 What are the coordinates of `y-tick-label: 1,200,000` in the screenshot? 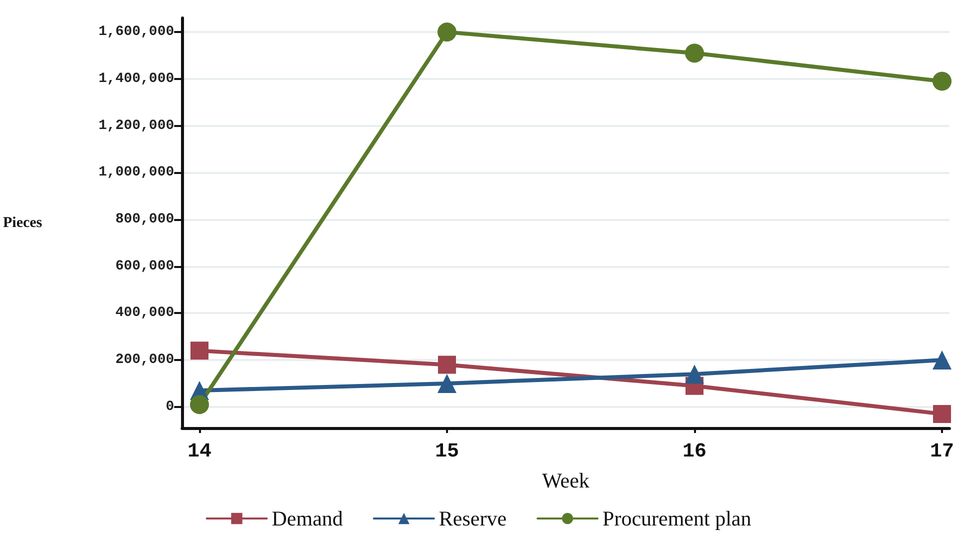 It's located at (136, 126).